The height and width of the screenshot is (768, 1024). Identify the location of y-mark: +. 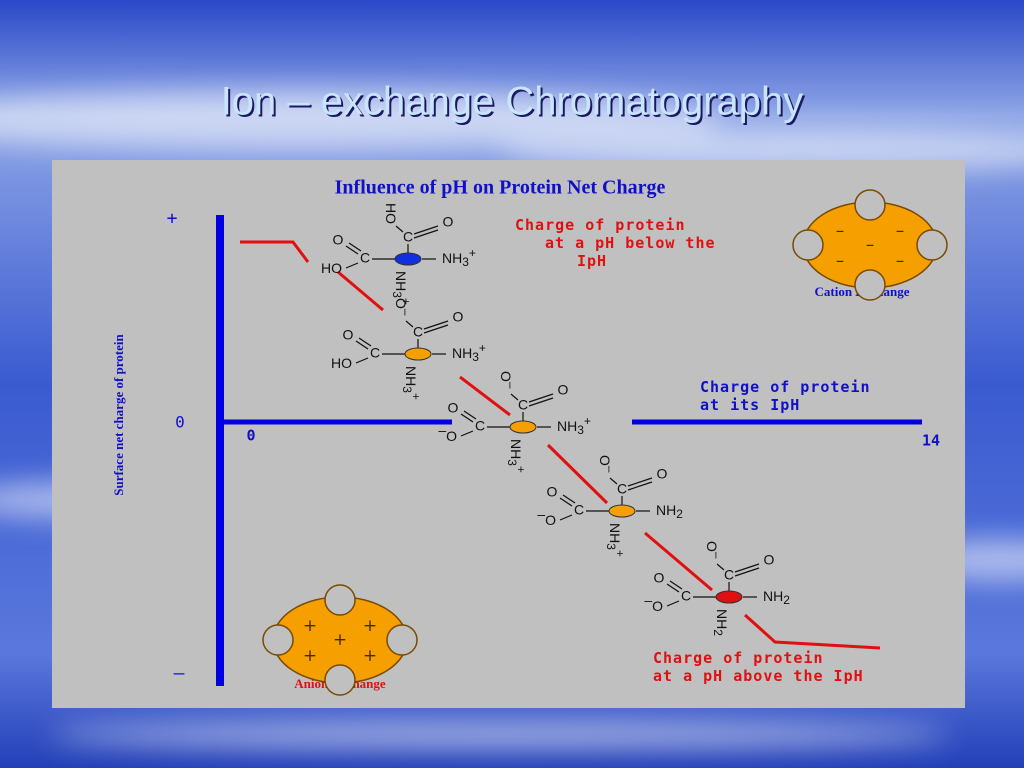
(172, 218).